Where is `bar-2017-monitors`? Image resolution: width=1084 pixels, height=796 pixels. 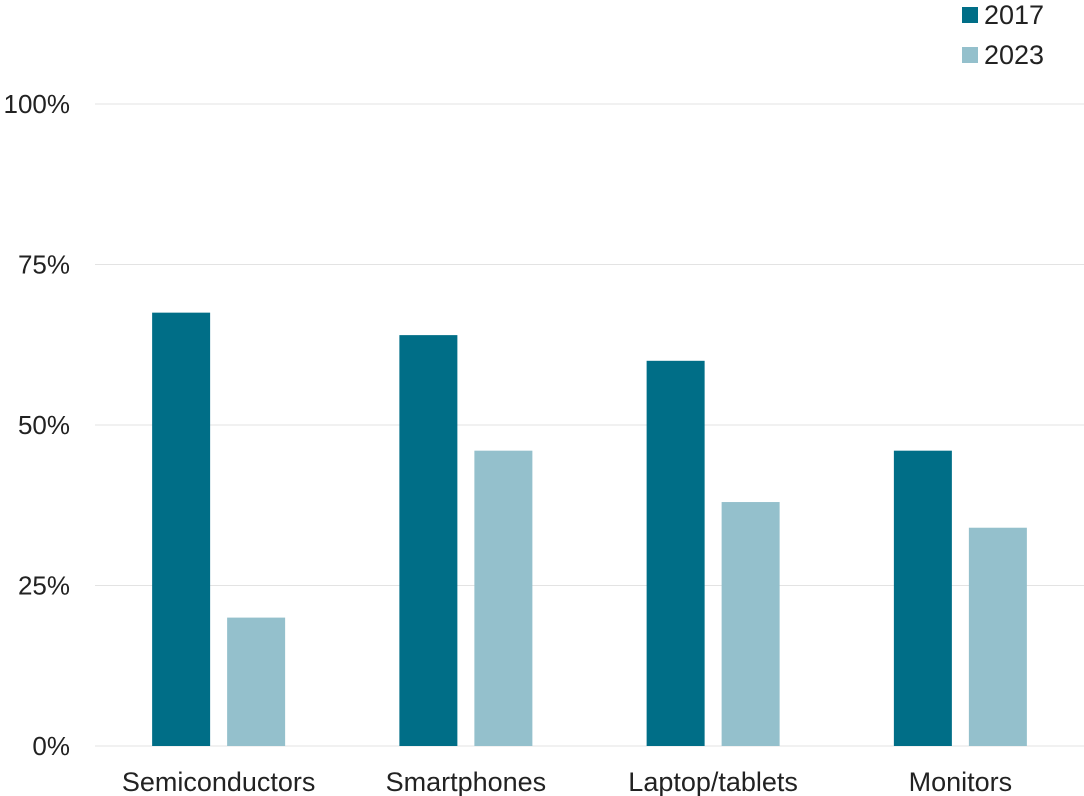 bar-2017-monitors is located at coordinates (922, 598).